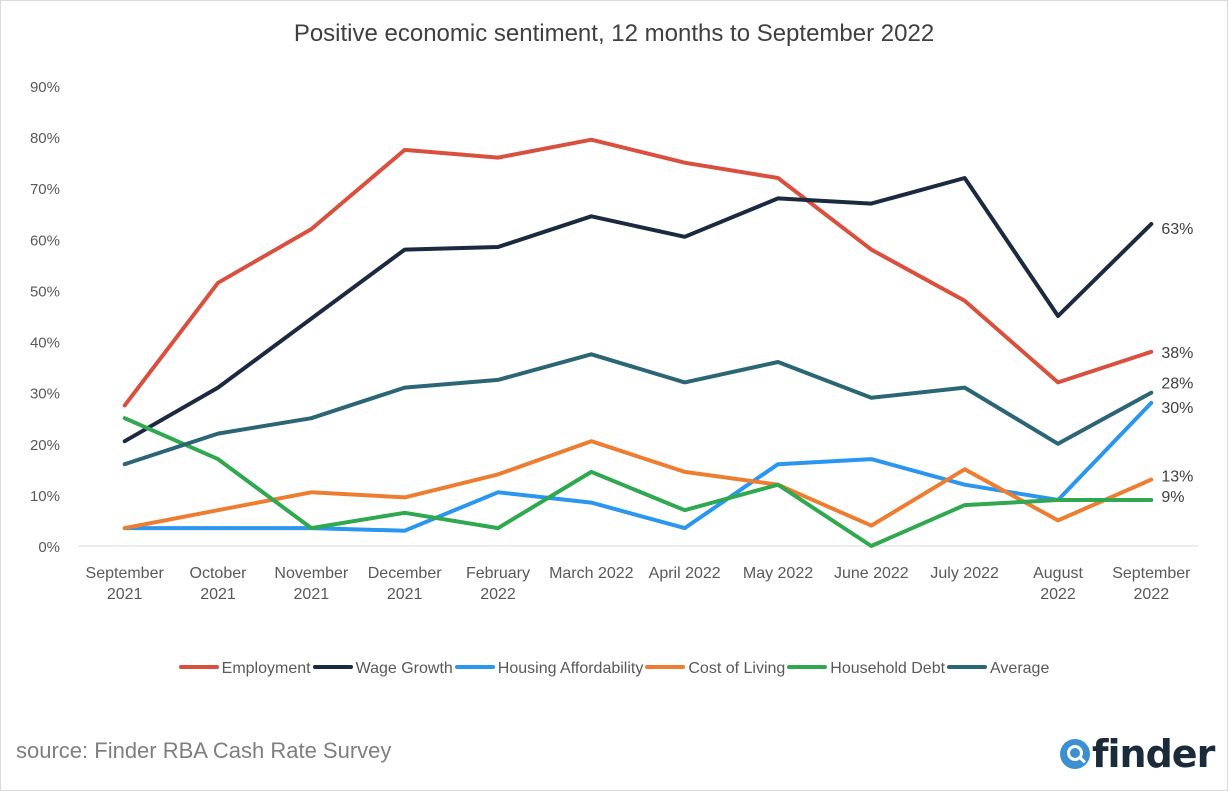 The image size is (1228, 791). What do you see at coordinates (45, 240) in the screenshot?
I see `y-tick-label: 60%` at bounding box center [45, 240].